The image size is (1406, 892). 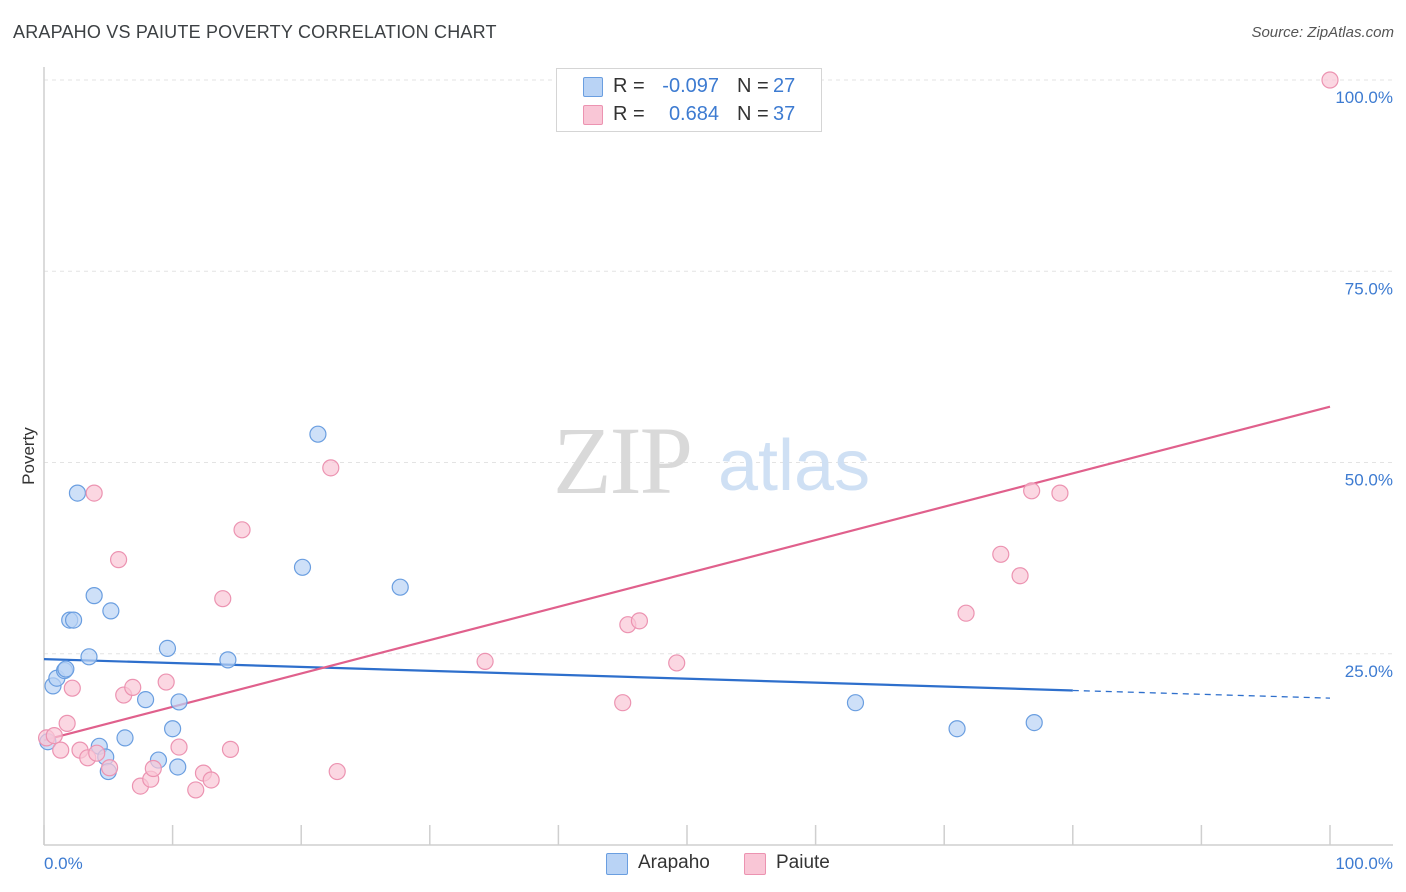 What do you see at coordinates (755, 864) in the screenshot?
I see `paiute-legend-swatch` at bounding box center [755, 864].